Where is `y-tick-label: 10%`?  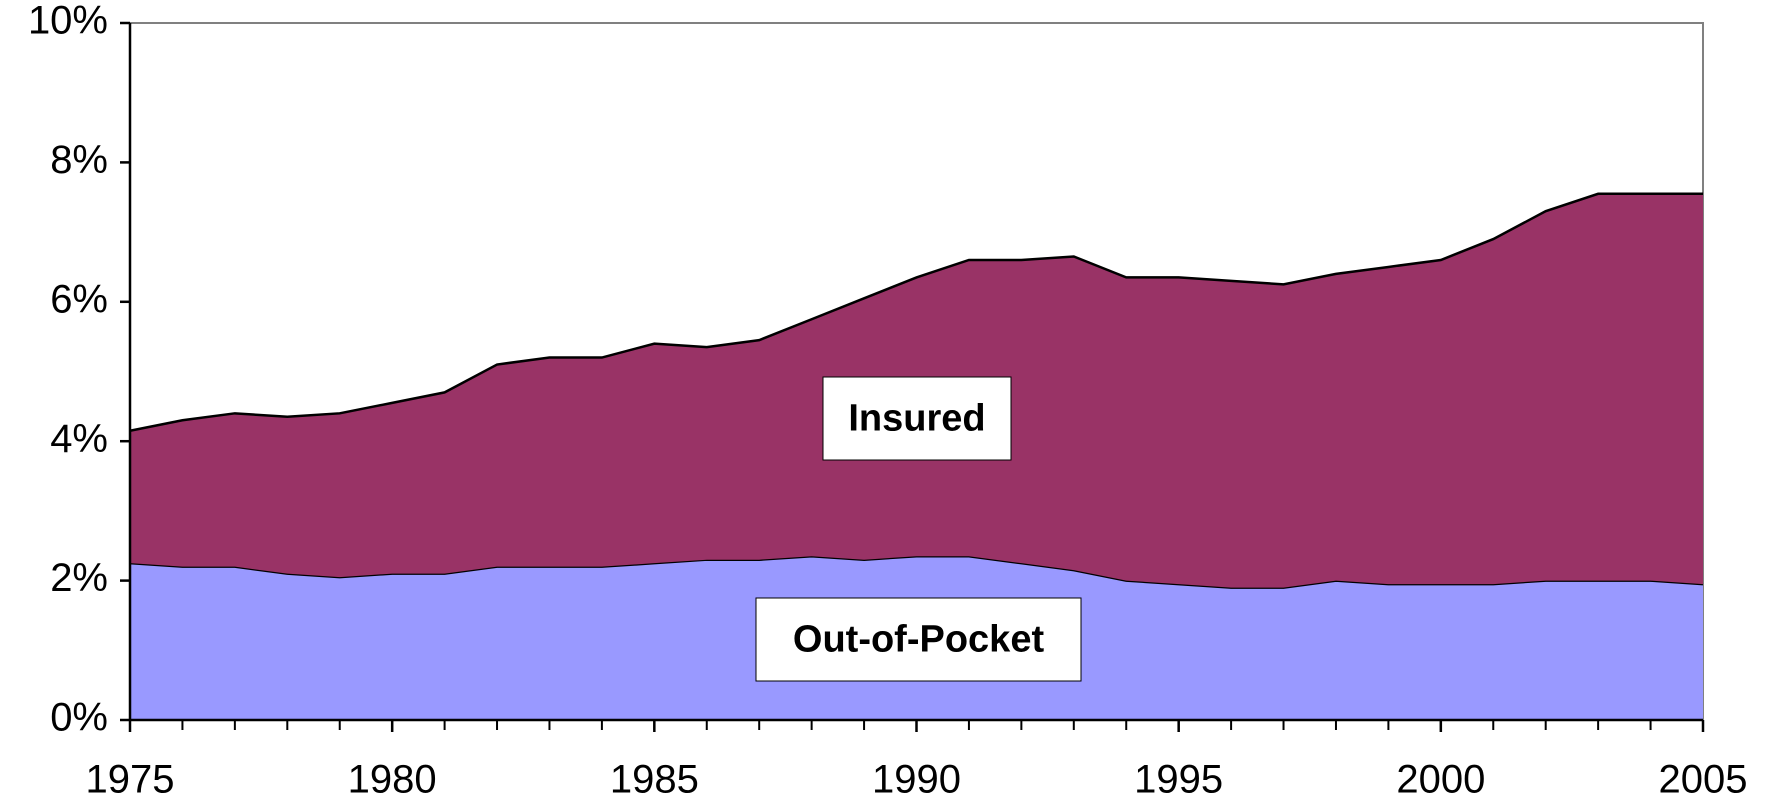 y-tick-label: 10% is located at coordinates (68, 21).